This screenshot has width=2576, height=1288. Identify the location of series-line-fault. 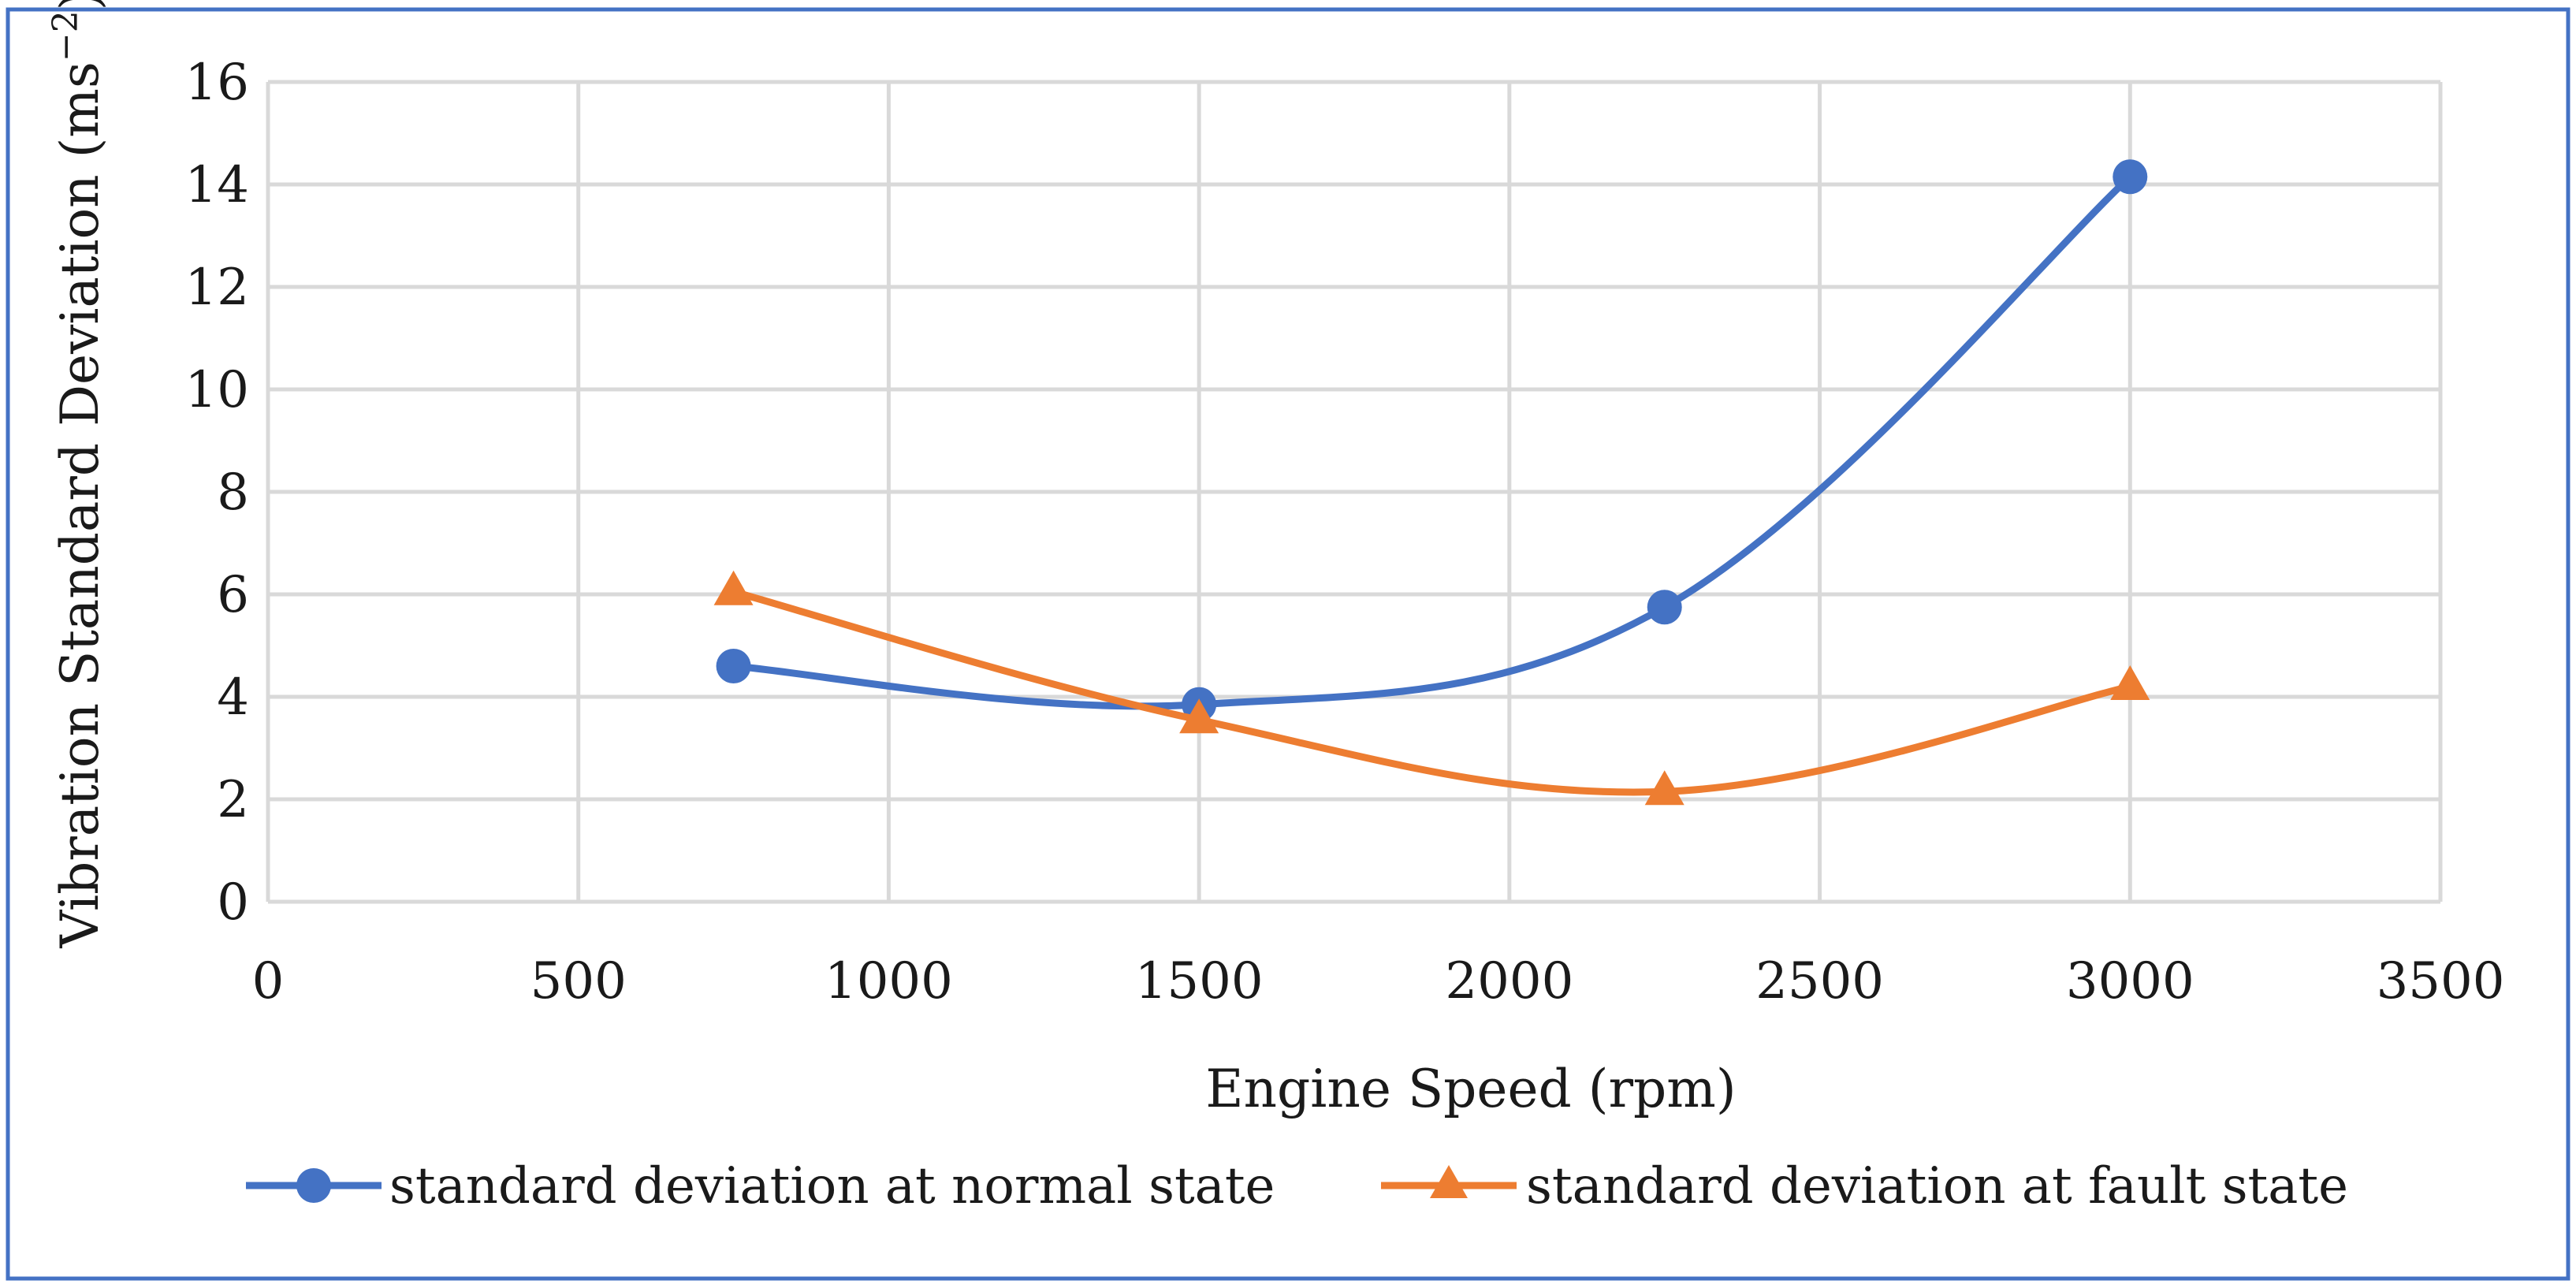
(1432, 692).